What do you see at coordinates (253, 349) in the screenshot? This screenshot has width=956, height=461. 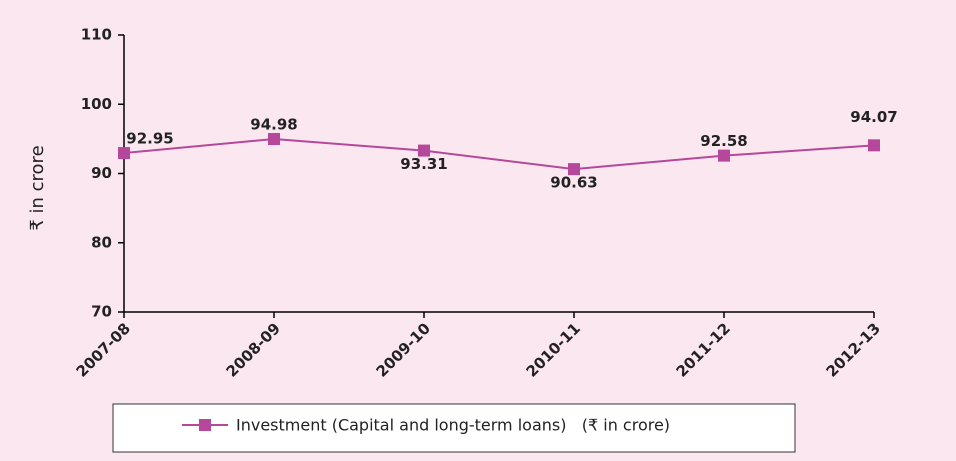 I see `x-tick-label: 2008-09` at bounding box center [253, 349].